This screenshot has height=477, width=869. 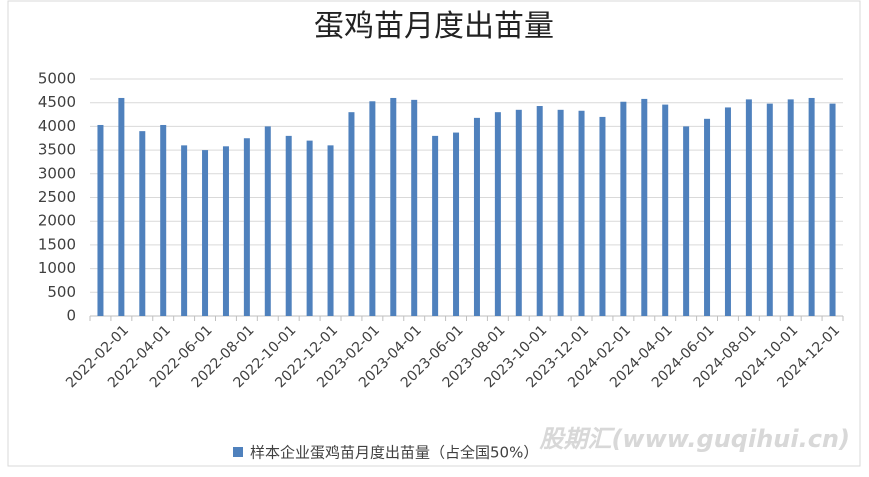 What do you see at coordinates (57, 126) in the screenshot?
I see `y-tick-label: 4000` at bounding box center [57, 126].